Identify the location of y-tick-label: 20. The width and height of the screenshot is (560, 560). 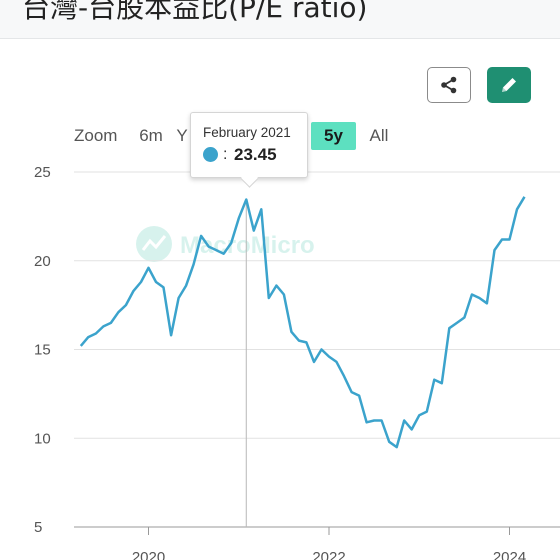
(42, 261).